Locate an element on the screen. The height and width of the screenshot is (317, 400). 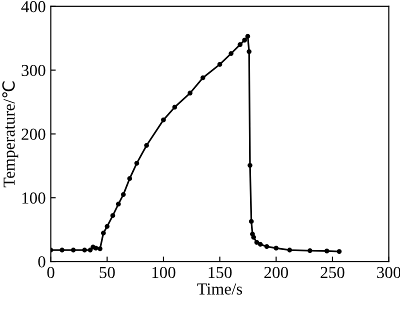
y-axis-title: Temperature/℃ is located at coordinates (10, 134).